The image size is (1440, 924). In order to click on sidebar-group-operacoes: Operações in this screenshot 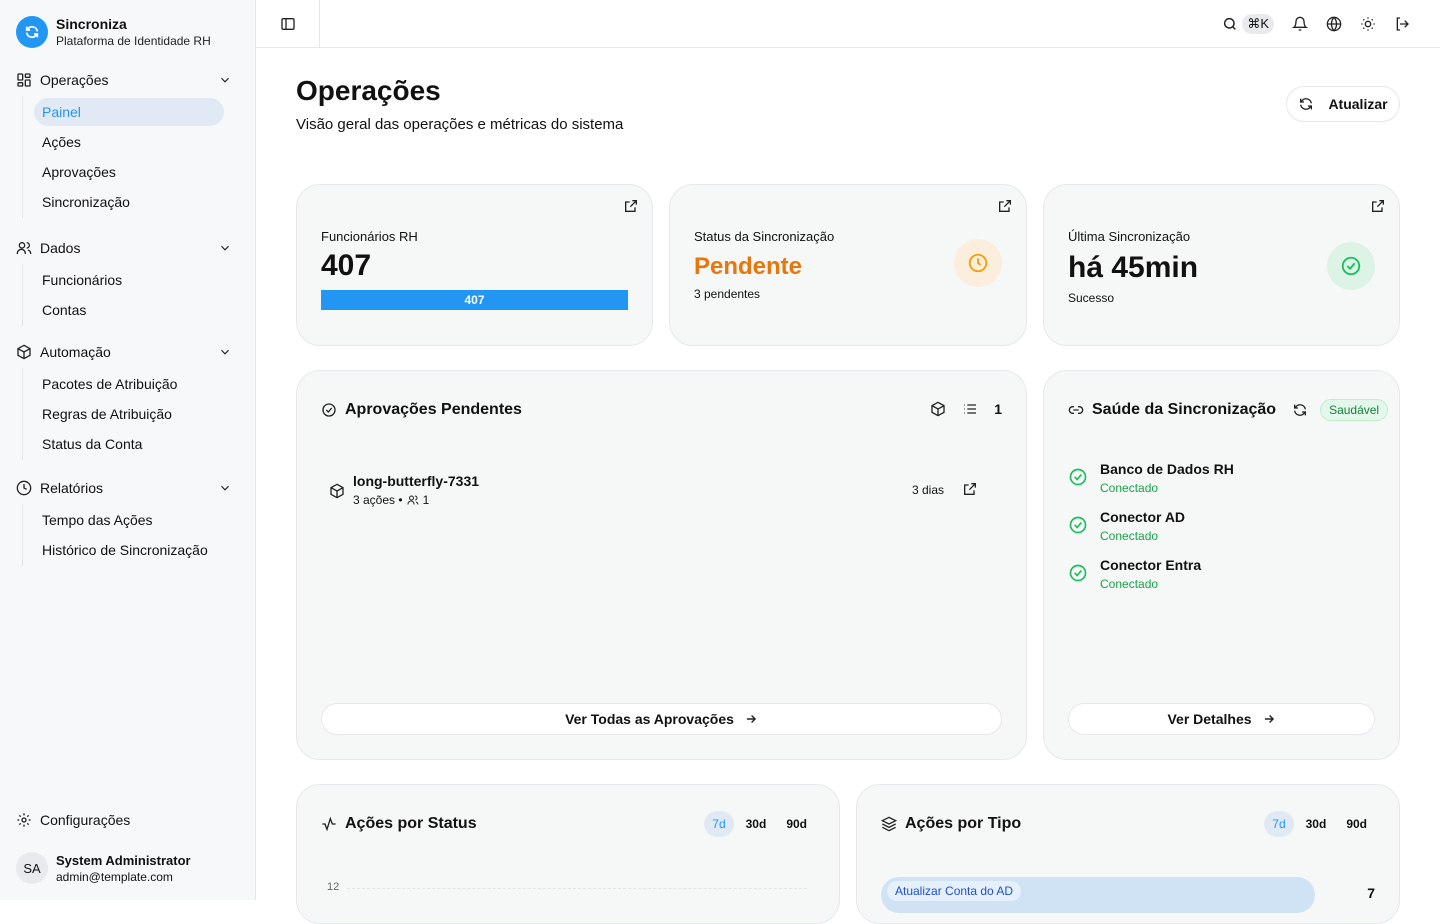, I will do `click(128, 80)`.